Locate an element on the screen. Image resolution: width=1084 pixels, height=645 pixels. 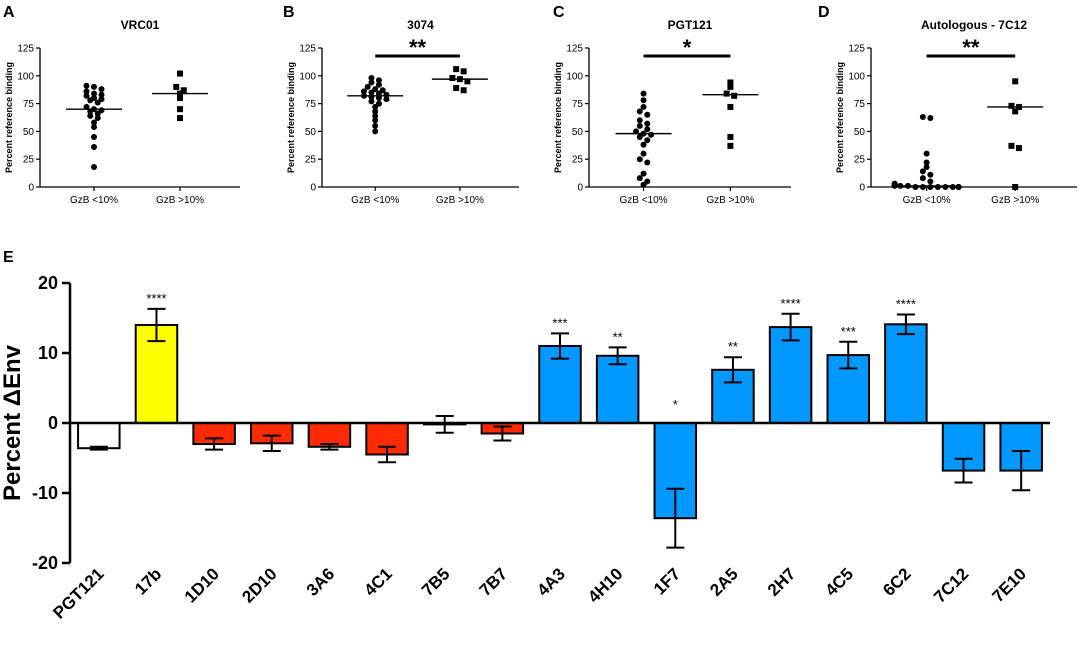
y-tick-label: 25 is located at coordinates (860, 160).